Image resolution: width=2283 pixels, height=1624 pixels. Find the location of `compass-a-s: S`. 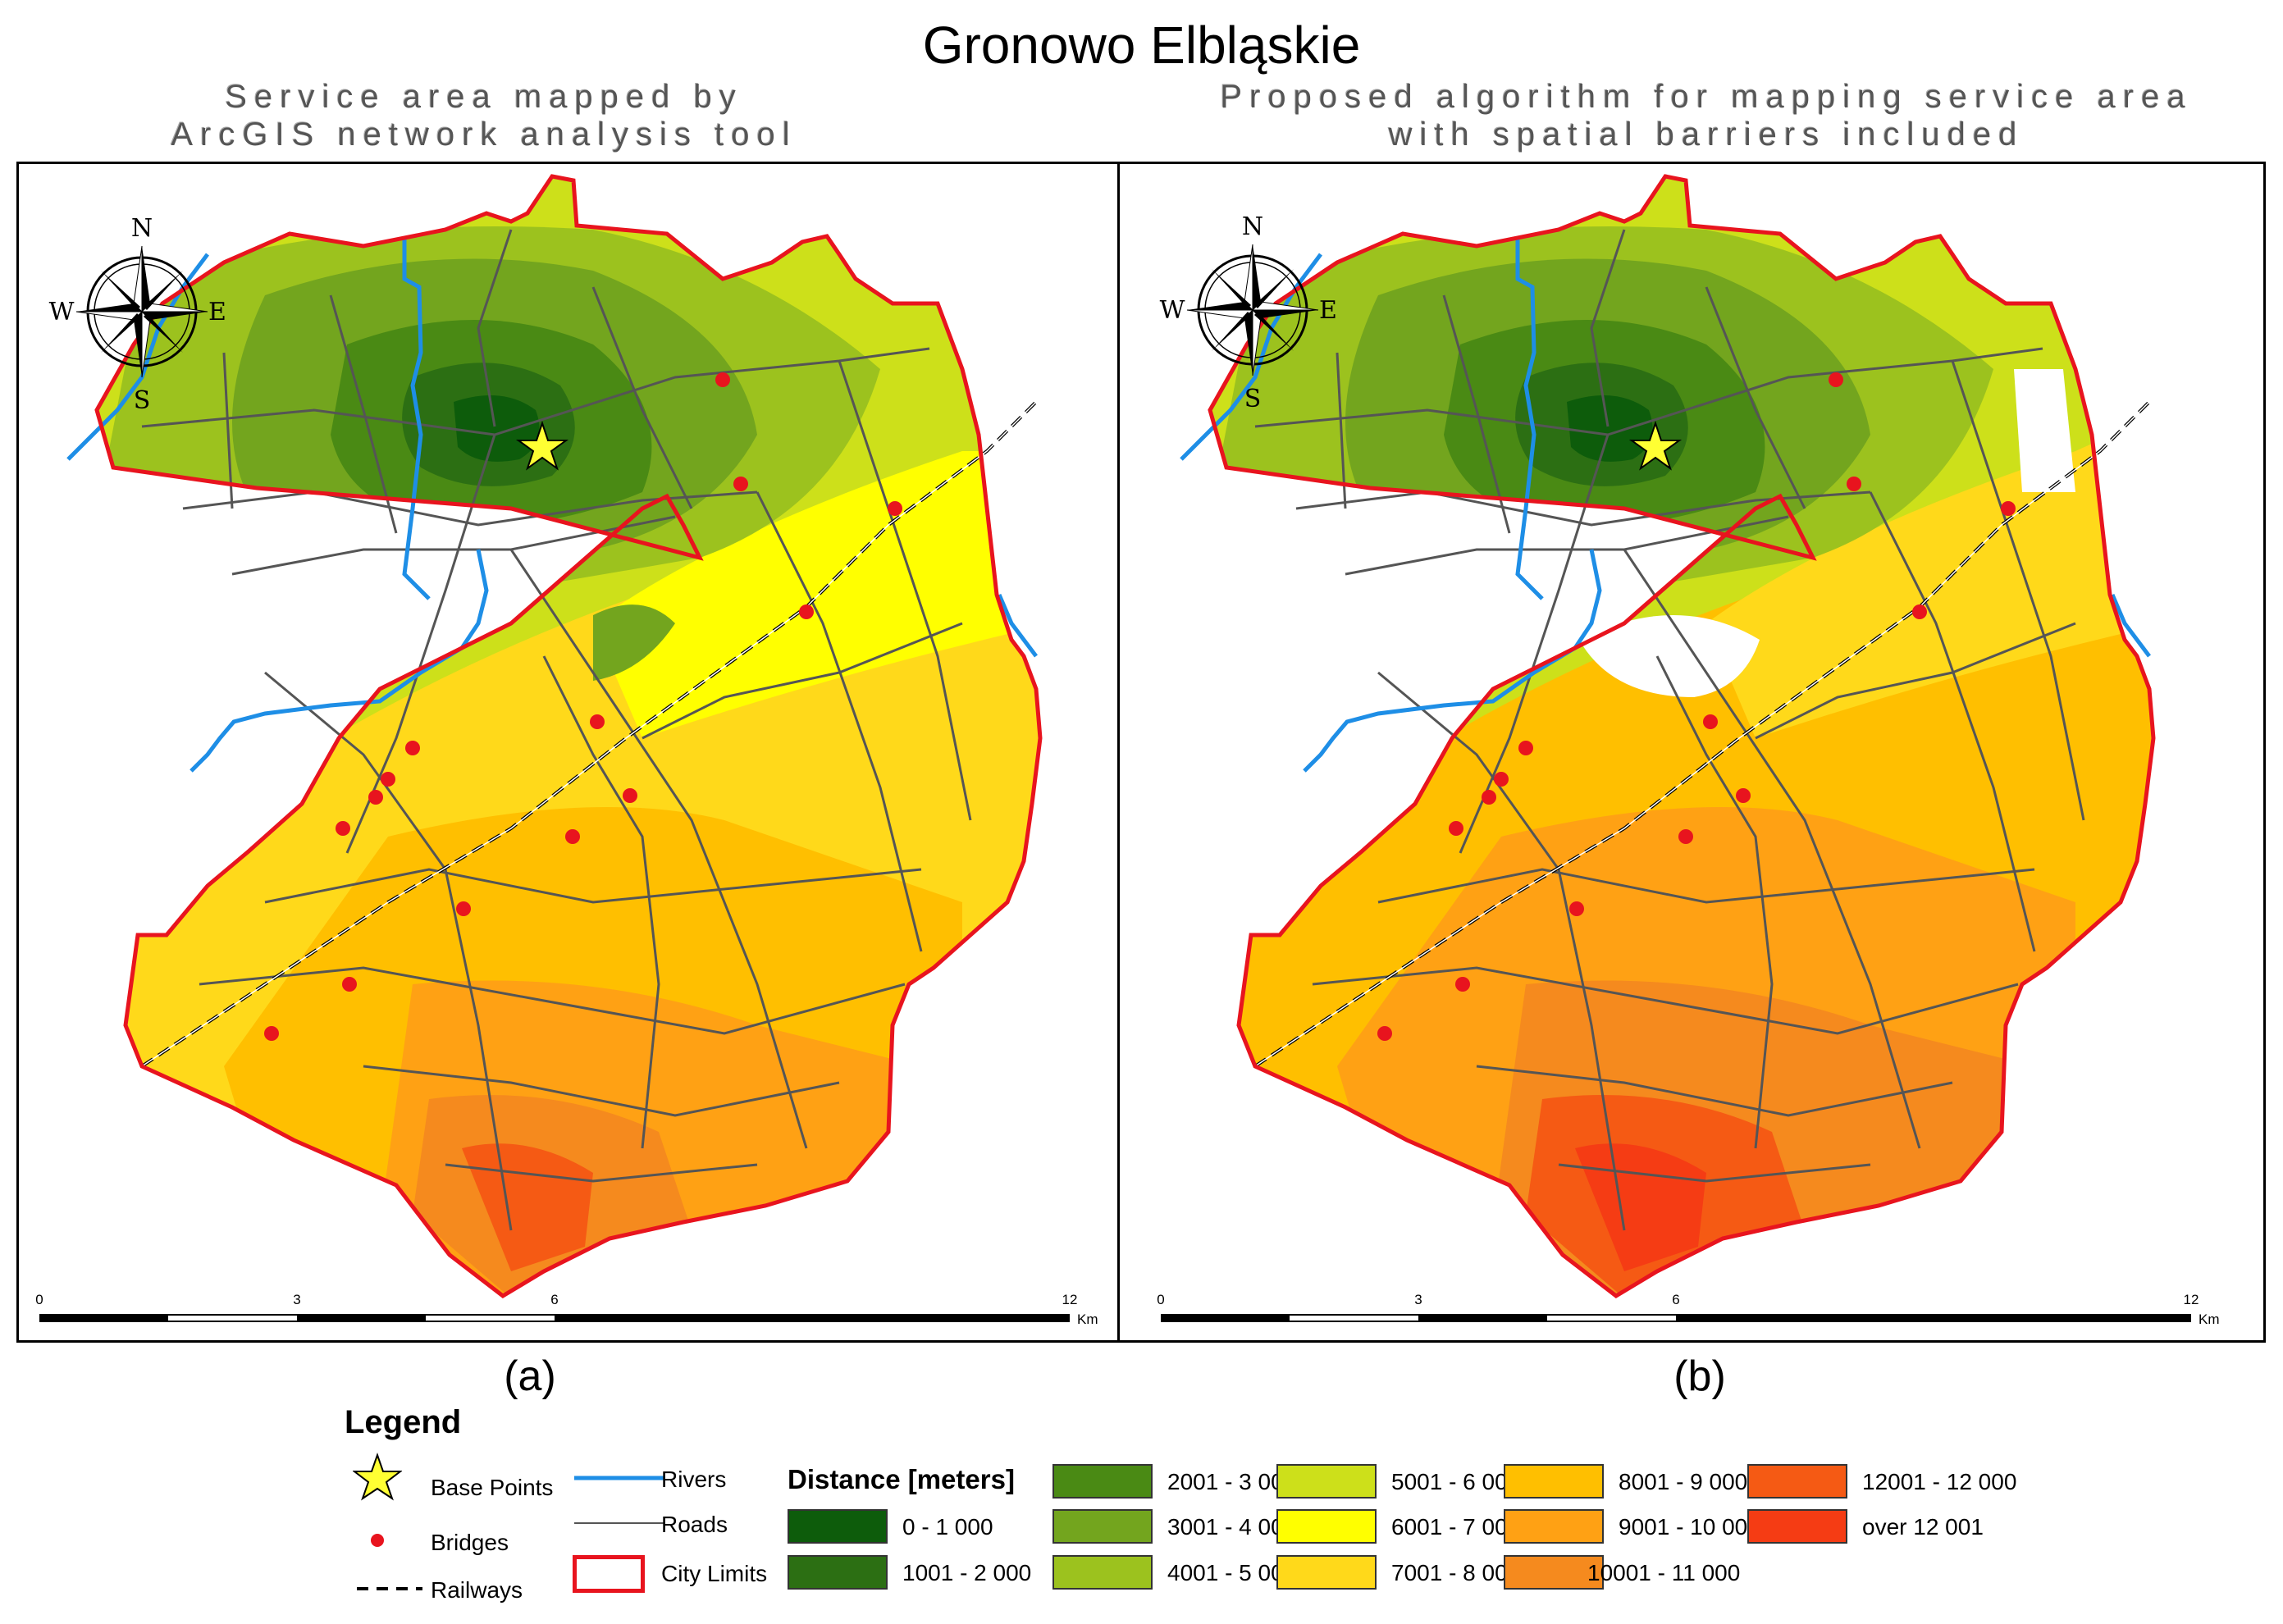

compass-a-s: S is located at coordinates (142, 400).